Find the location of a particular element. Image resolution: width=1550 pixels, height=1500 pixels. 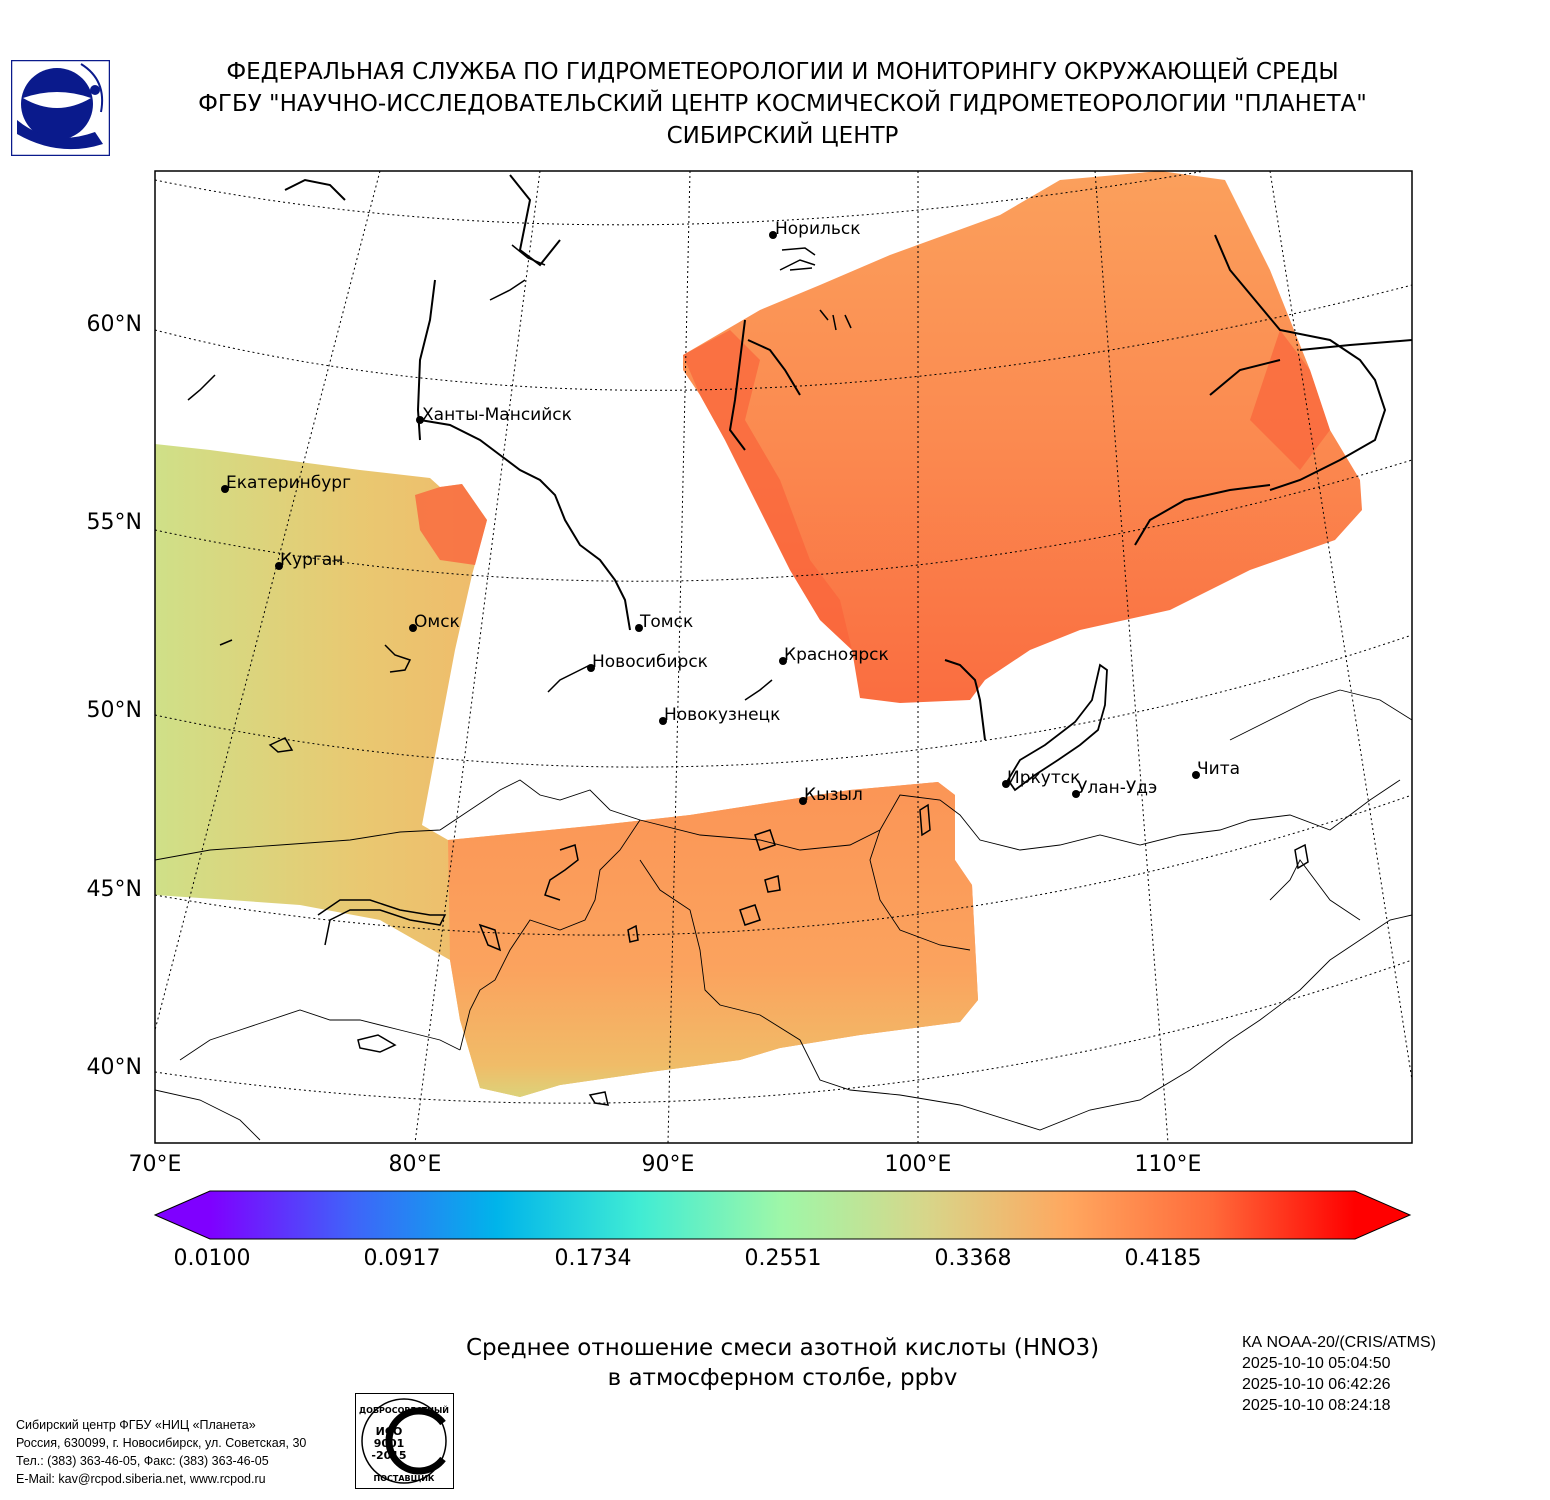

lake-alakol is located at coordinates (490, 937).